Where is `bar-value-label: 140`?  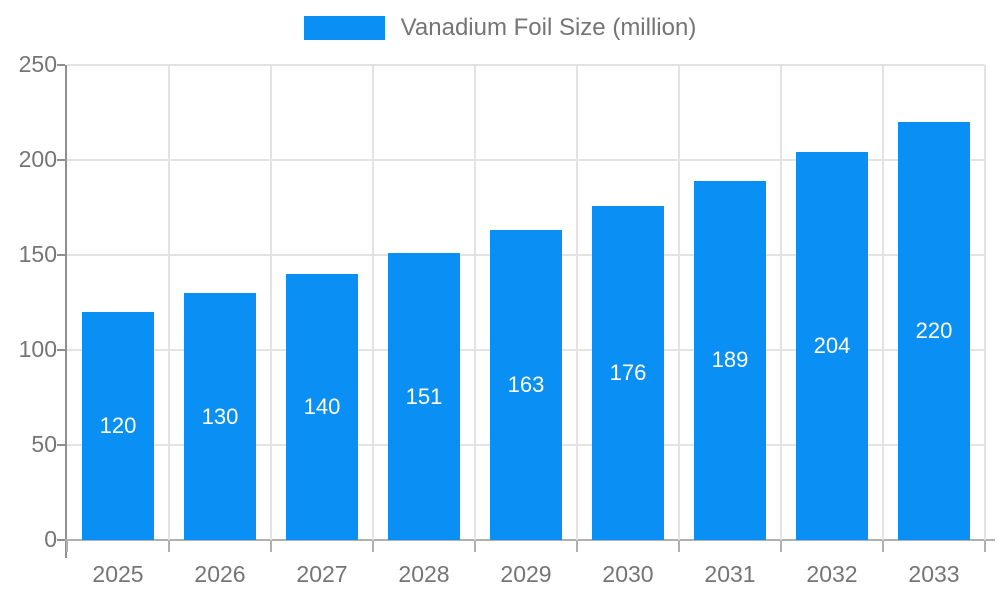
bar-value-label: 140 is located at coordinates (322, 406).